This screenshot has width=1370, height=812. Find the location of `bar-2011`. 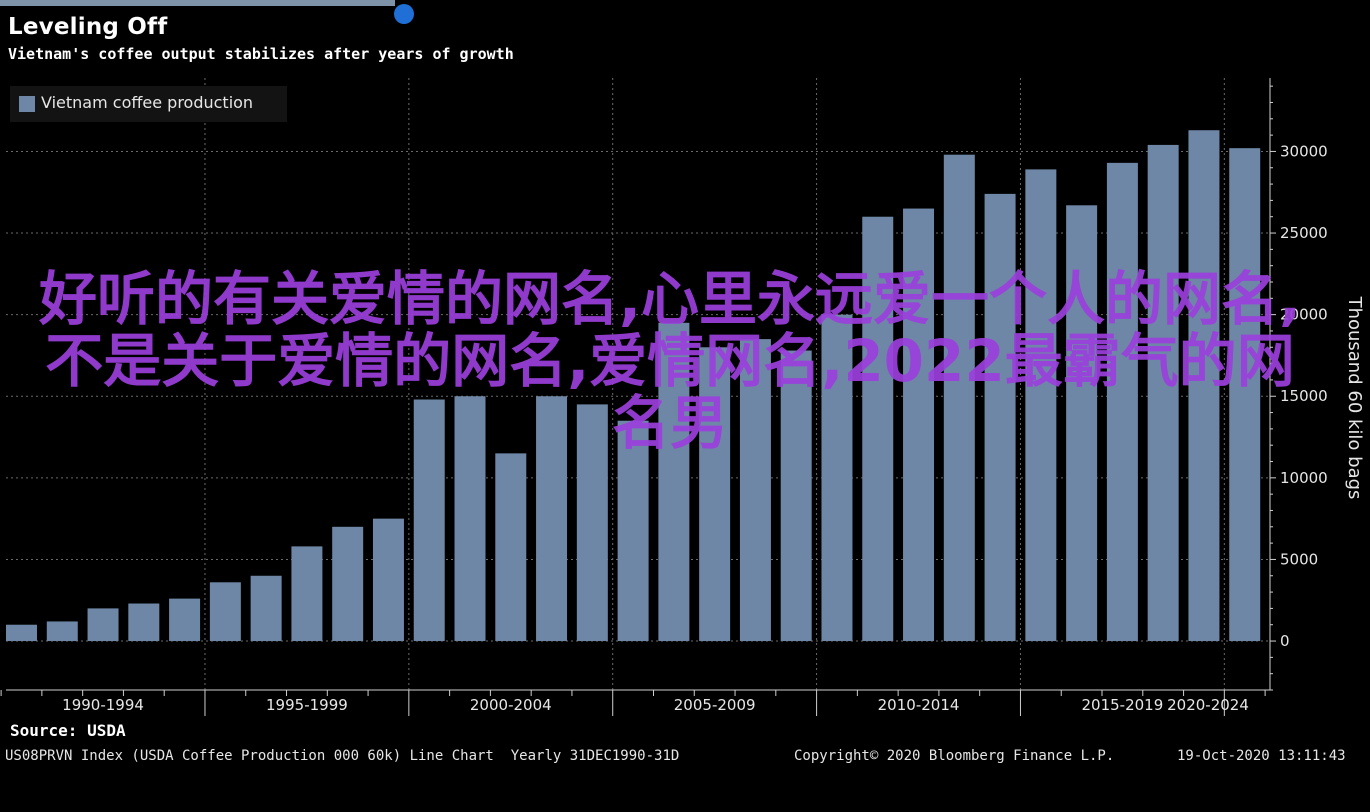

bar-2011 is located at coordinates (878, 429).